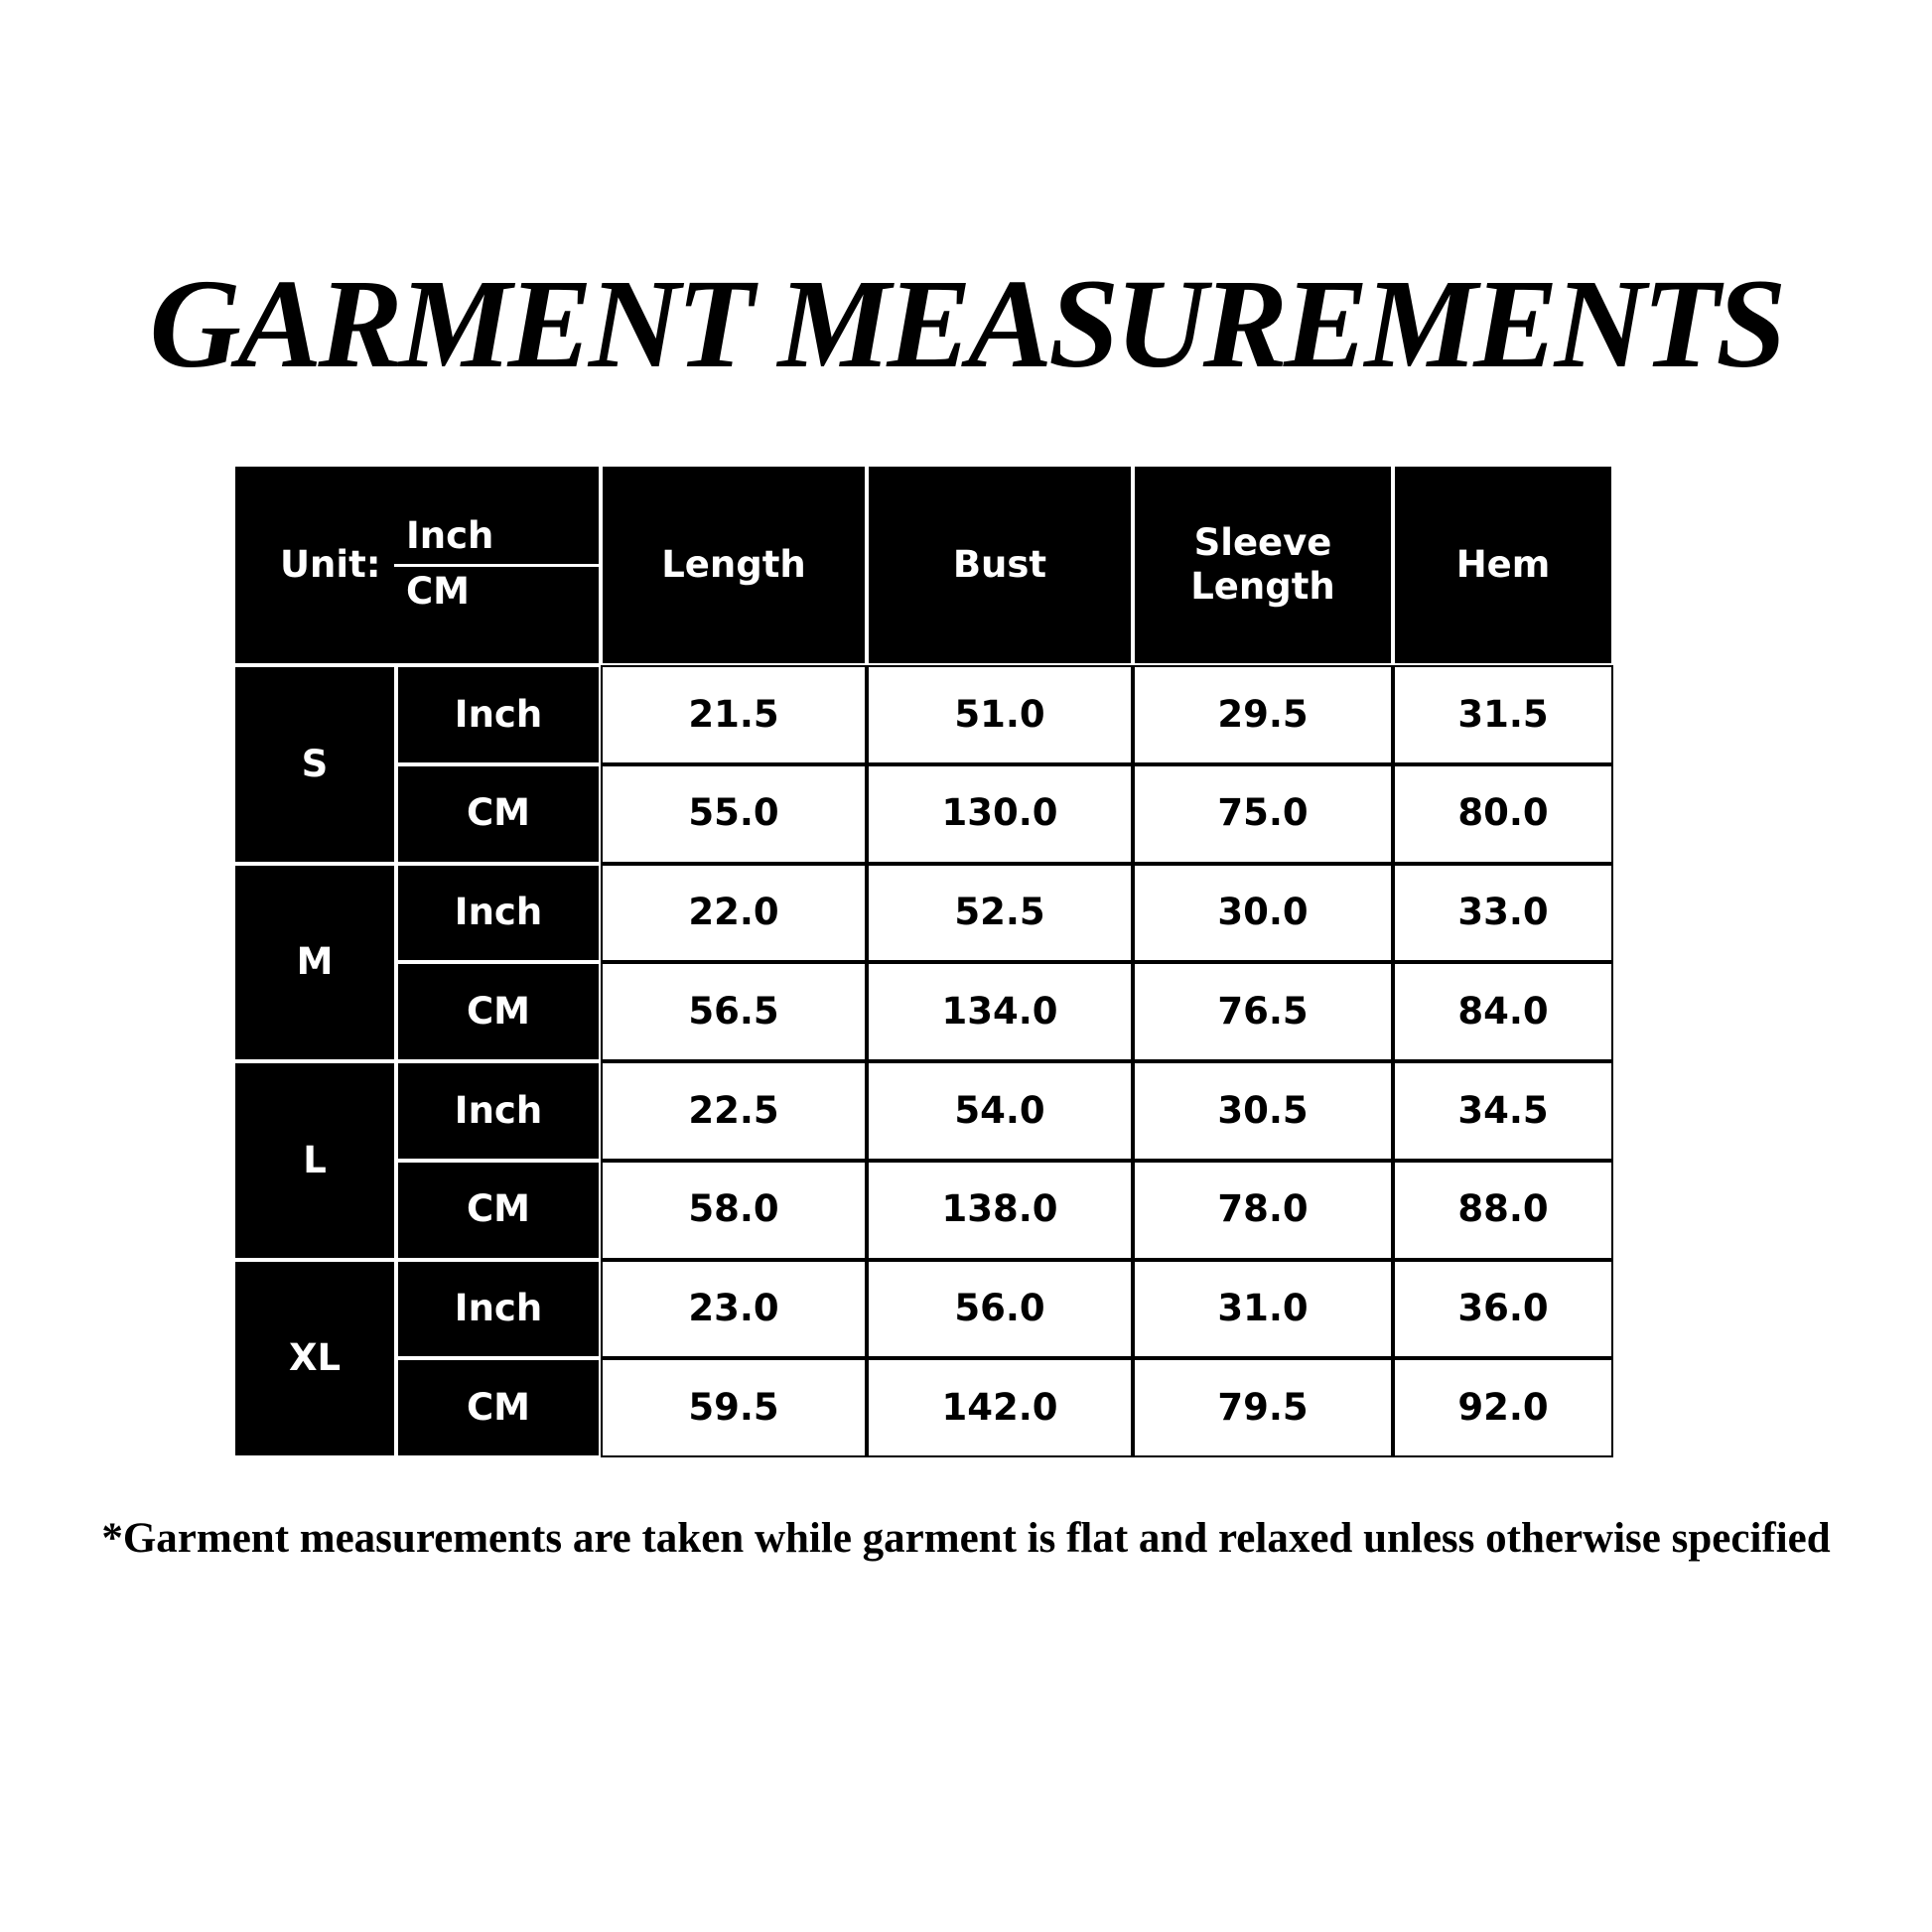 This screenshot has width=1932, height=1932. What do you see at coordinates (1000, 1309) in the screenshot?
I see `value-cell: 56.0` at bounding box center [1000, 1309].